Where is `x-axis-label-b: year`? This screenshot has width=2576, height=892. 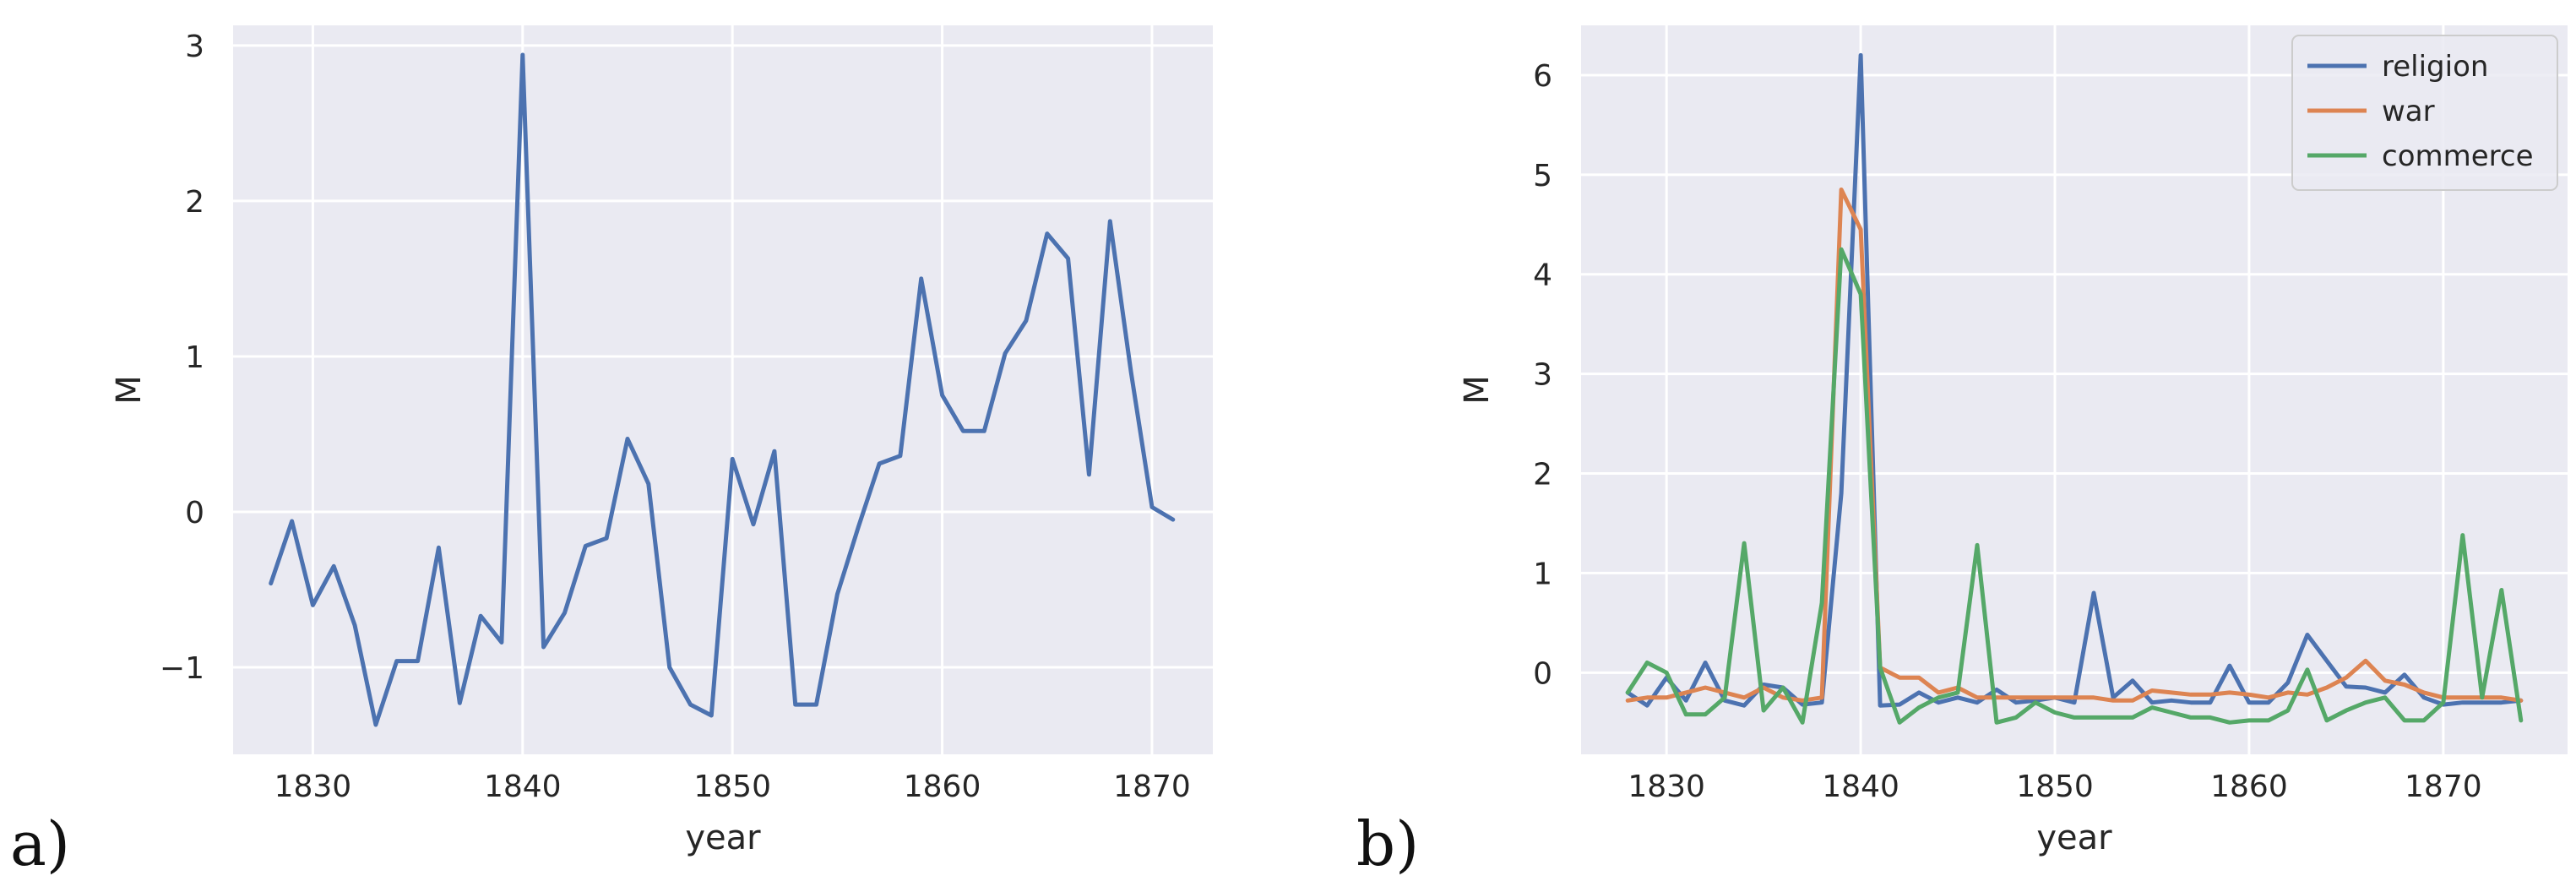
x-axis-label-b: year is located at coordinates (2074, 838).